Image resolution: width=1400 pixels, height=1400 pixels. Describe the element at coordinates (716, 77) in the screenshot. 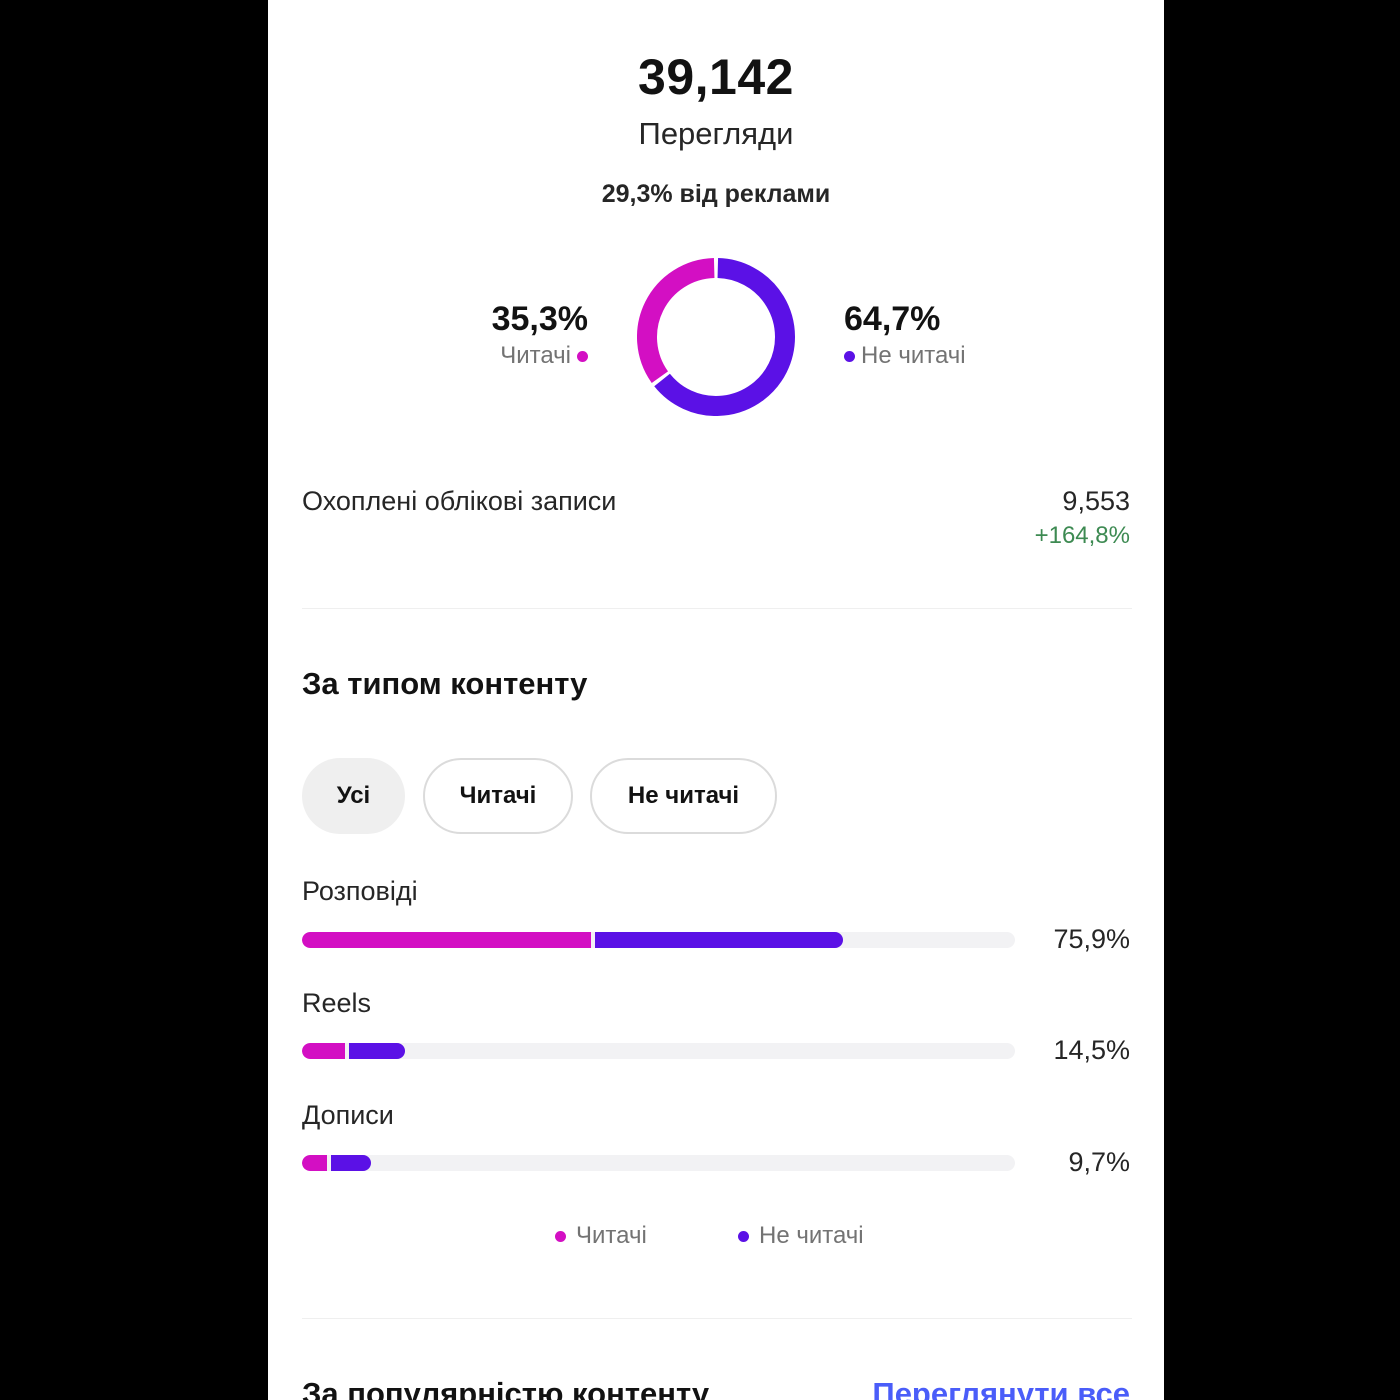

I see `views-count: 39,142` at that location.